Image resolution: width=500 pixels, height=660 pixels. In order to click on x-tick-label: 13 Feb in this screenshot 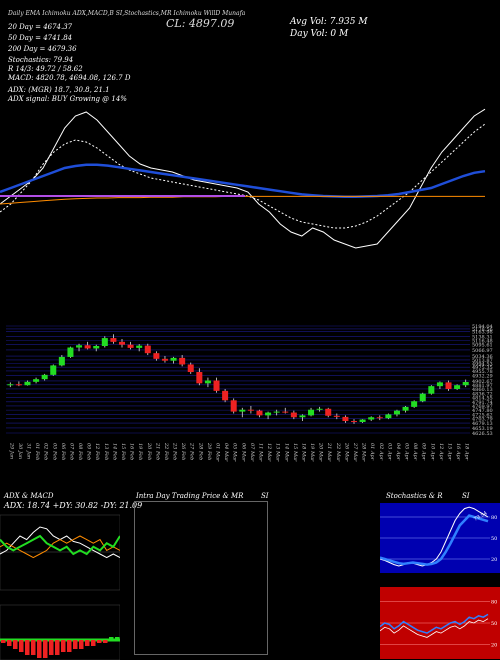, I will do `click(106, 451)`.